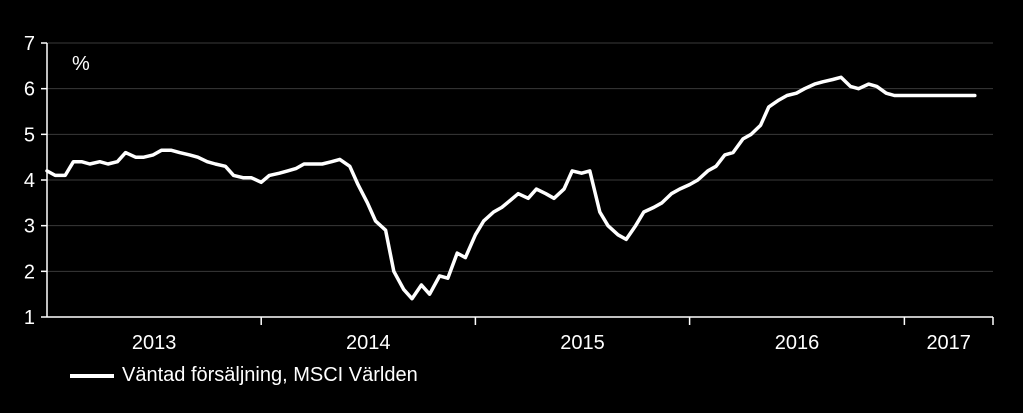  What do you see at coordinates (154, 343) in the screenshot?
I see `x-tick-label: 2013` at bounding box center [154, 343].